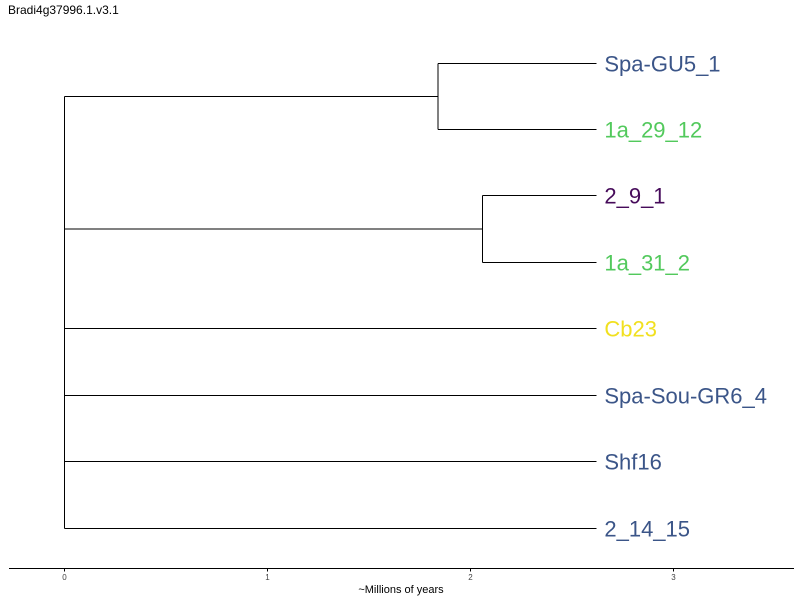  What do you see at coordinates (633, 462) in the screenshot?
I see `tip-label: Shf16` at bounding box center [633, 462].